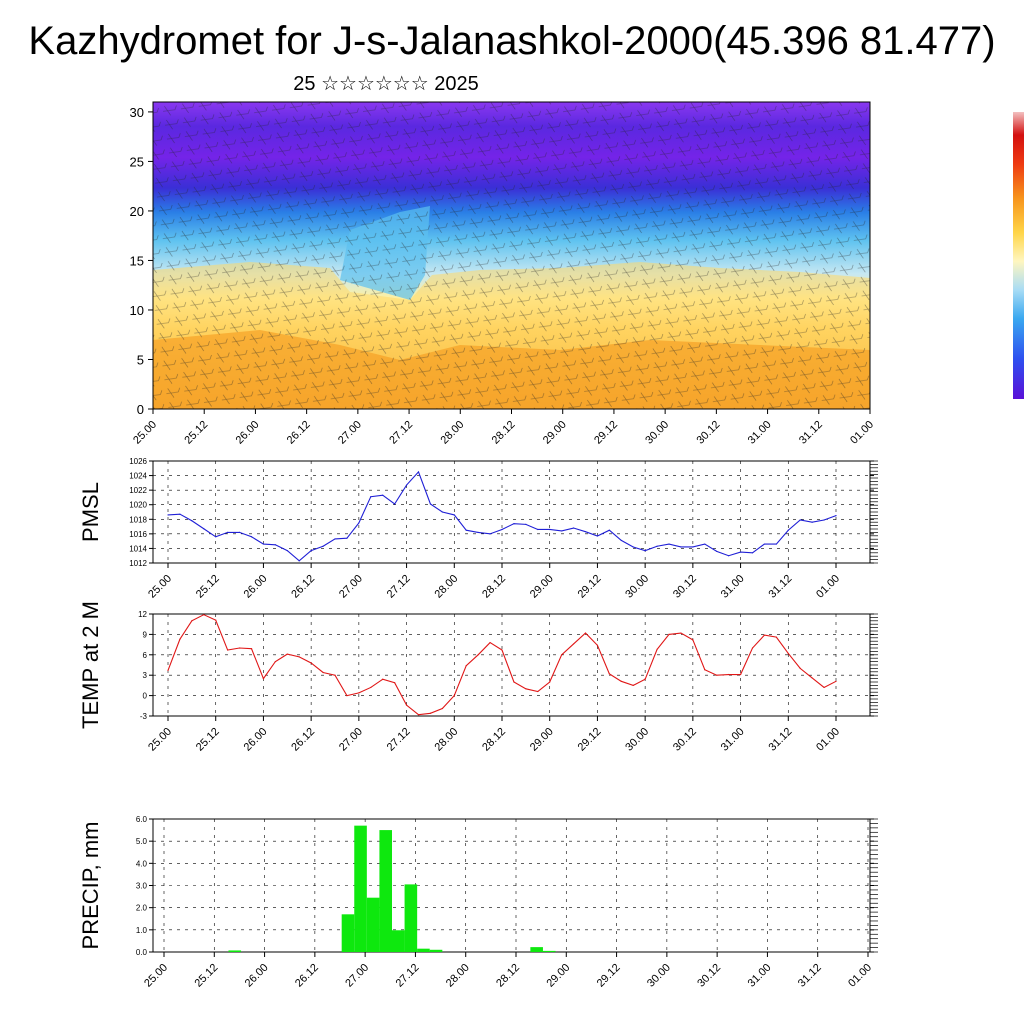 The width and height of the screenshot is (1024, 1024). What do you see at coordinates (386, 84) in the screenshot?
I see `page-subtitle: 25 ☆☆☆☆☆☆ 2025` at bounding box center [386, 84].